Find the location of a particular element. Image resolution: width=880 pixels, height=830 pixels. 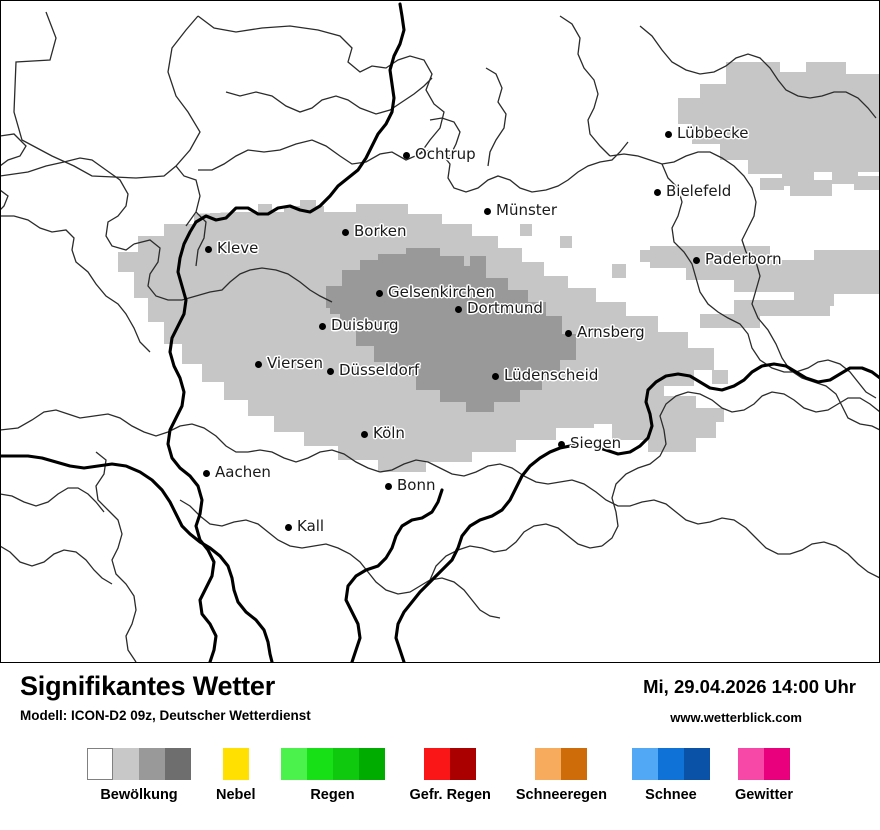

city-label: Paderborn is located at coordinates (743, 259).